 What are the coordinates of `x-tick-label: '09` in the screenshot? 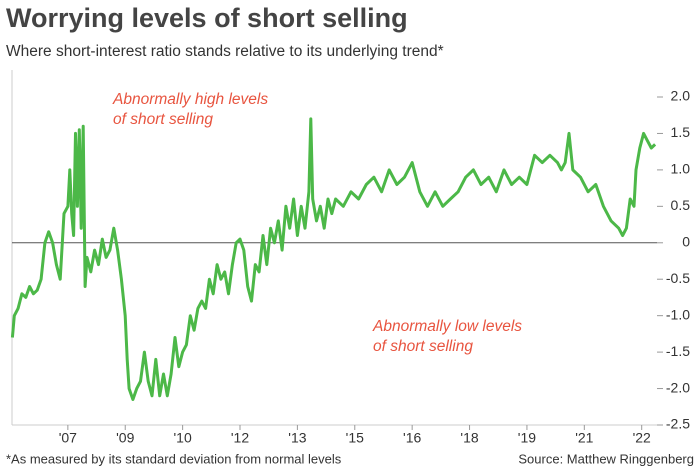 It's located at (125, 438).